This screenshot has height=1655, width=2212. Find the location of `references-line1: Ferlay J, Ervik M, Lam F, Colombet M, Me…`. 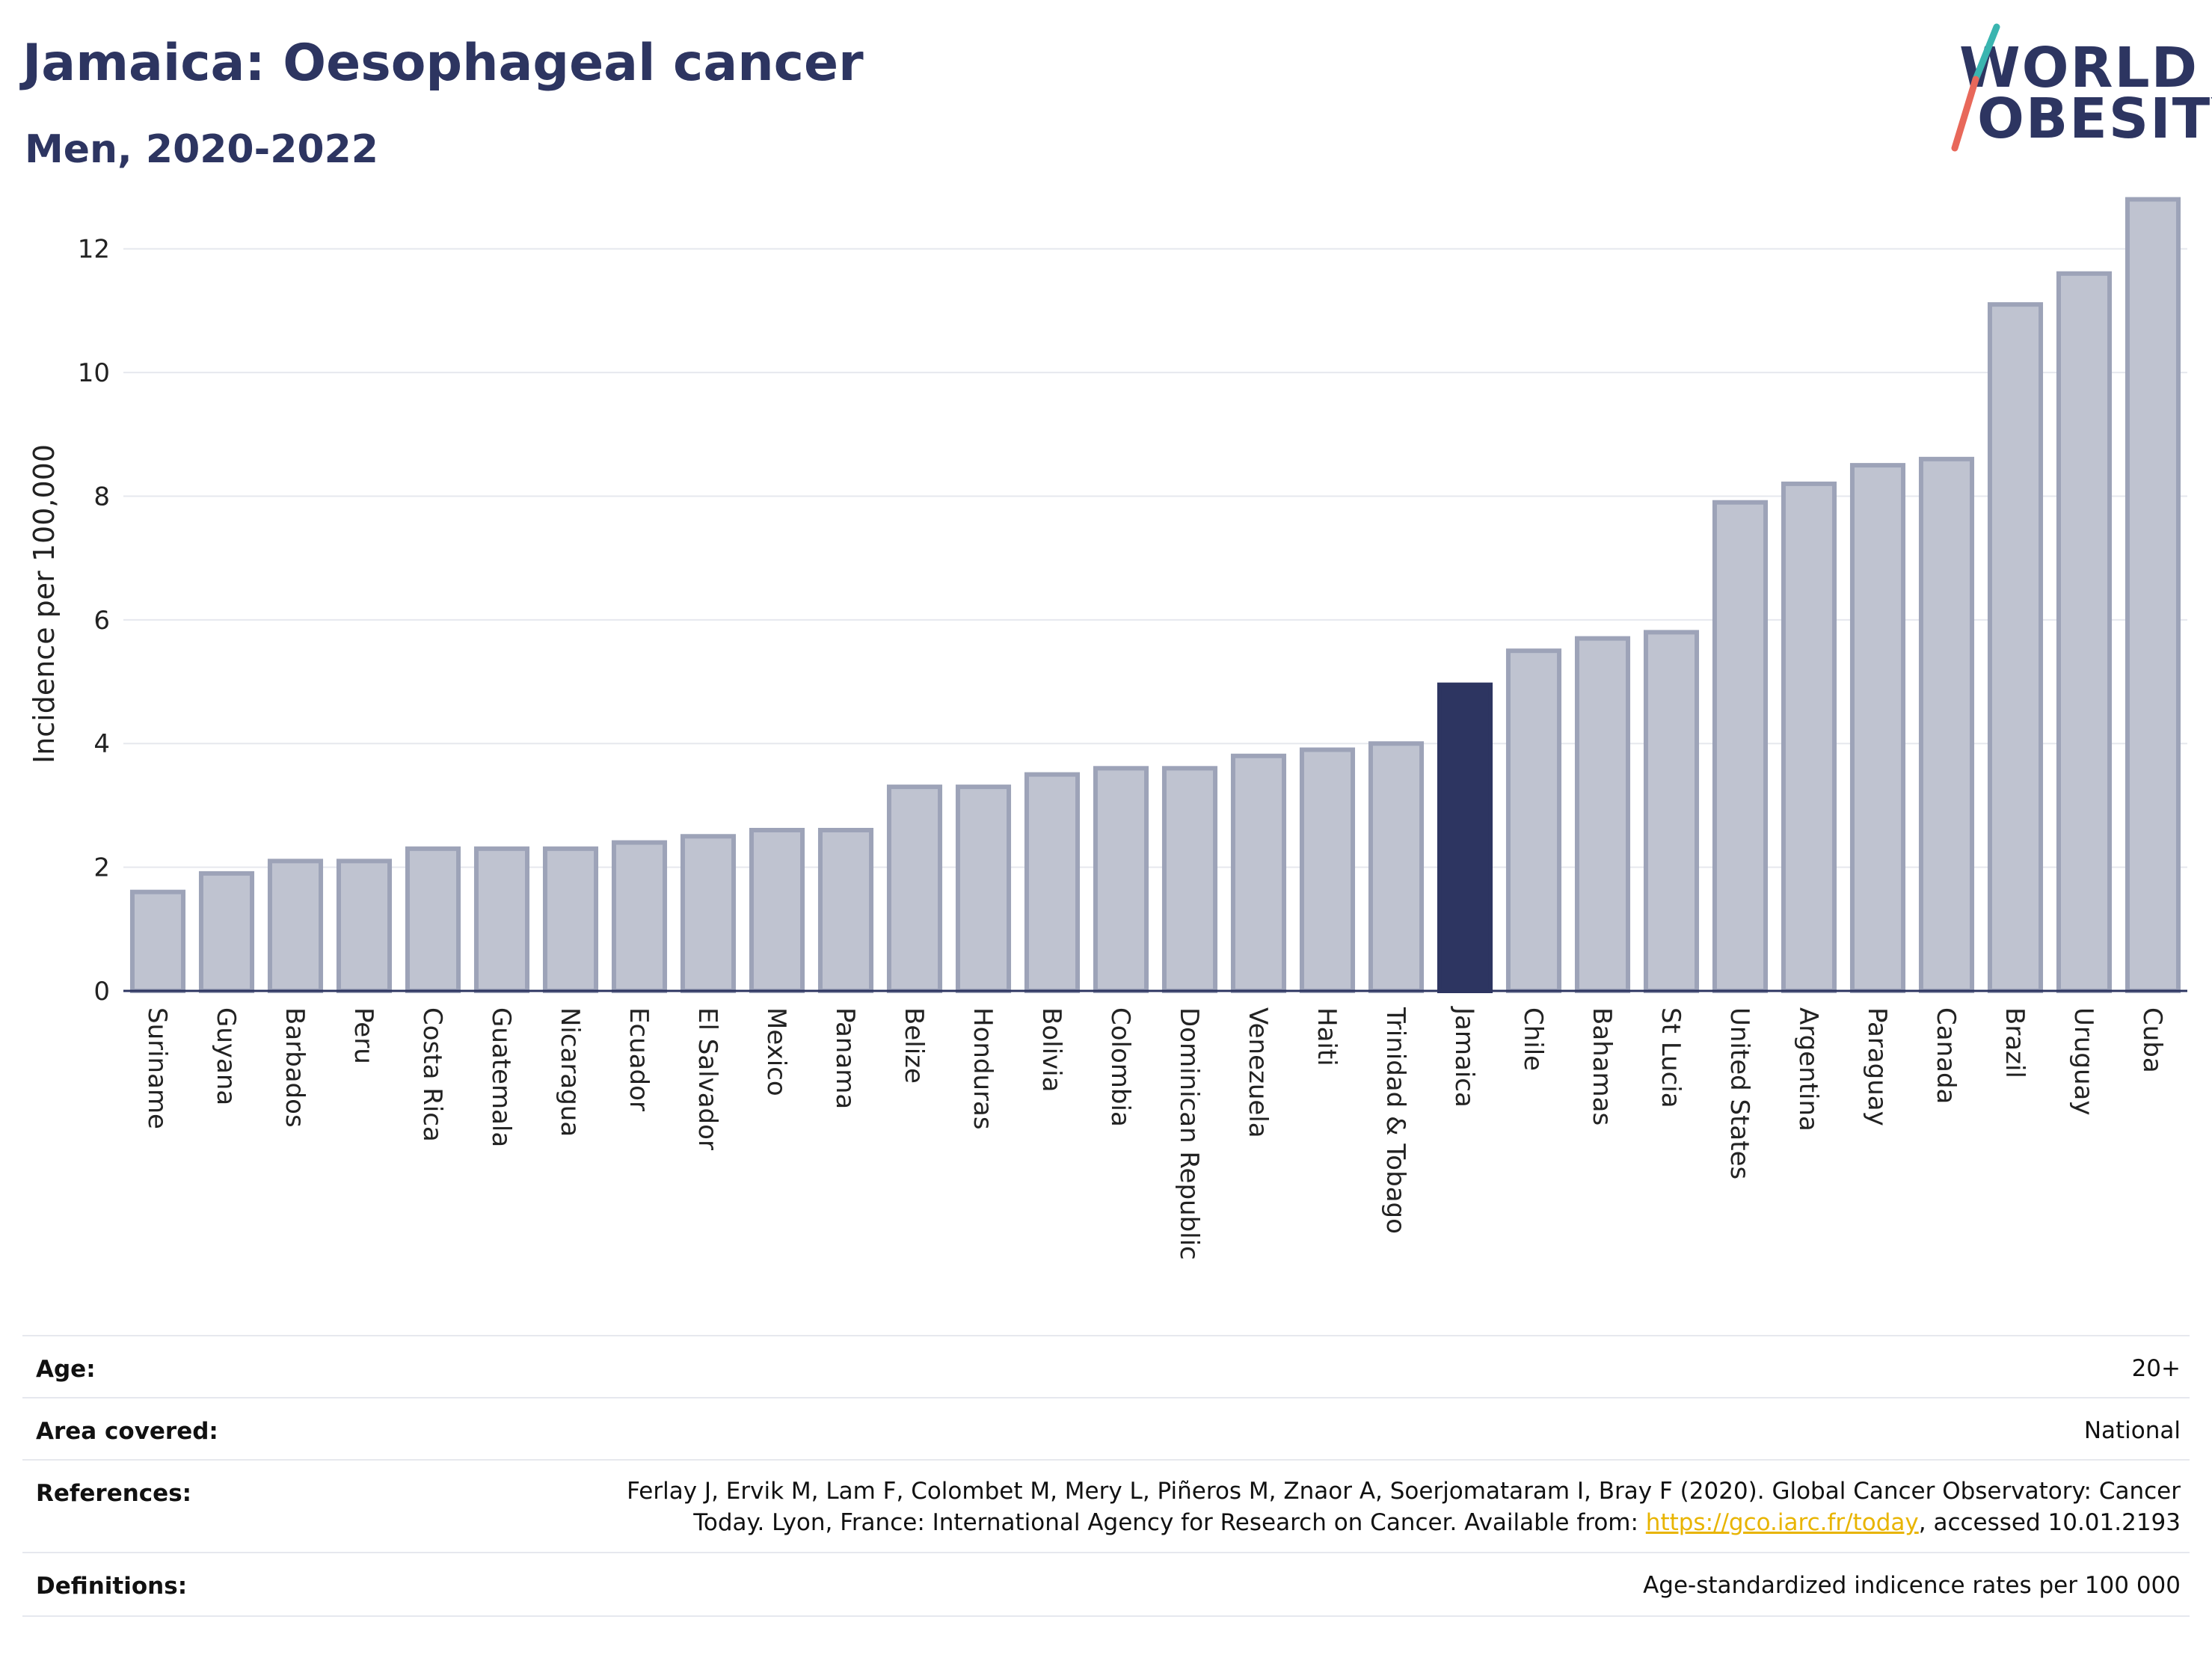

references-line1: Ferlay J, Ervik M, Lam F, Colombet M, Me… is located at coordinates (1404, 1491).